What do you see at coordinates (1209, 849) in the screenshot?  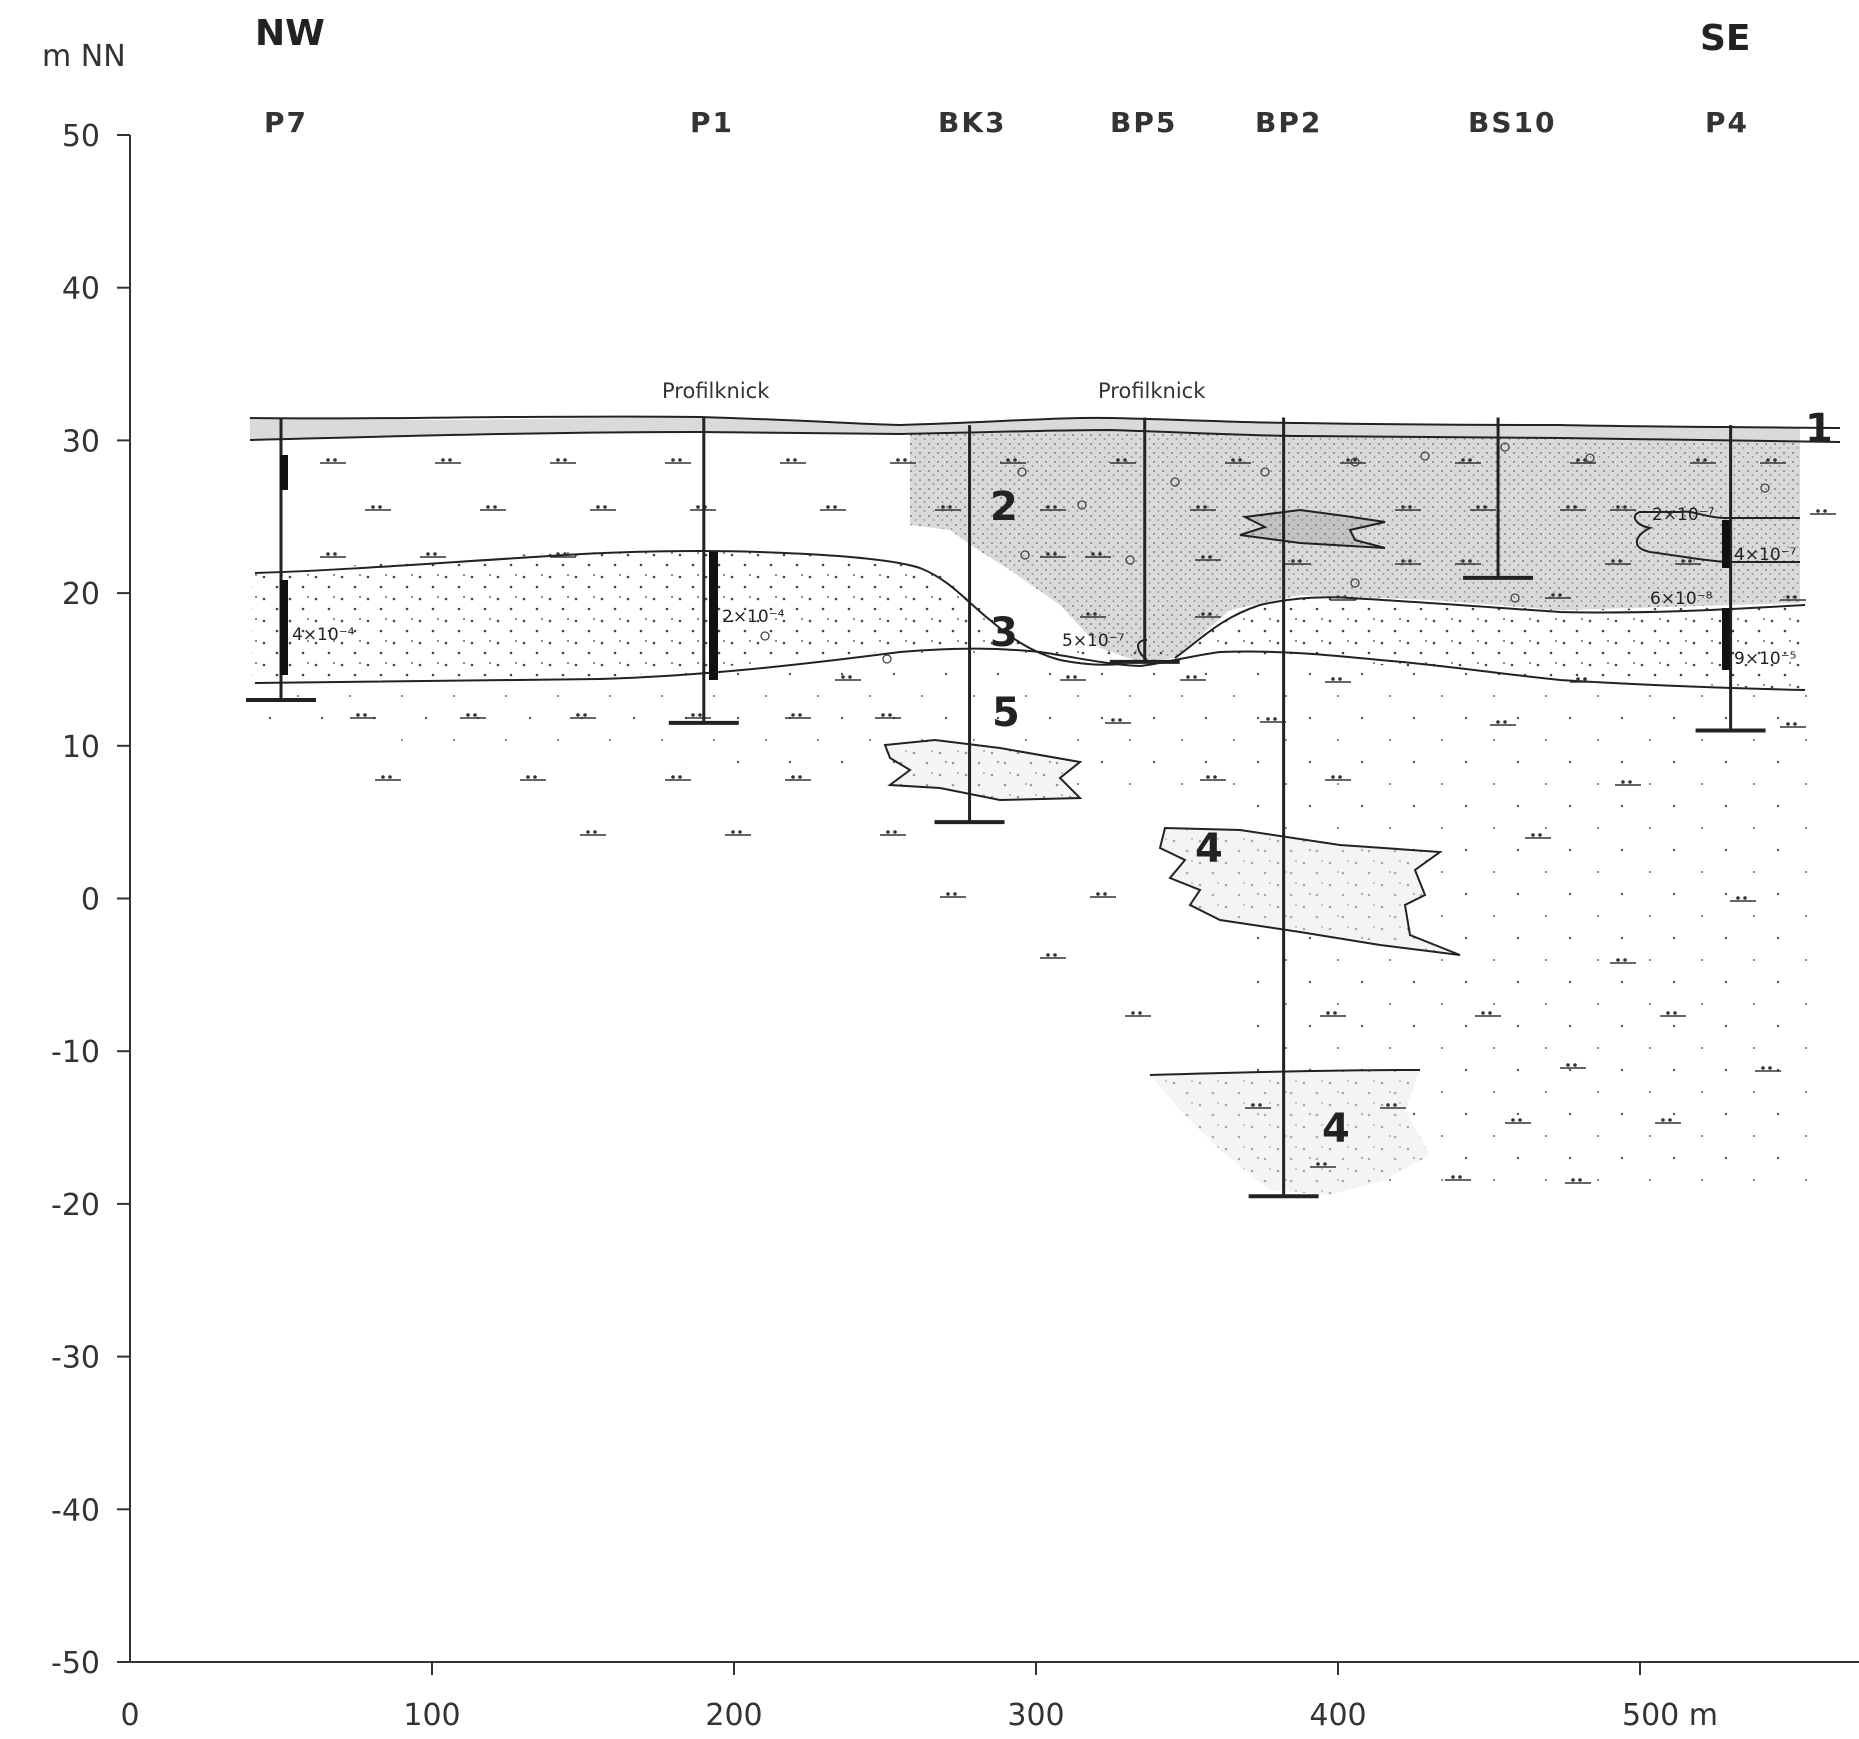 I see `layer-number-4-upper: 4` at bounding box center [1209, 849].